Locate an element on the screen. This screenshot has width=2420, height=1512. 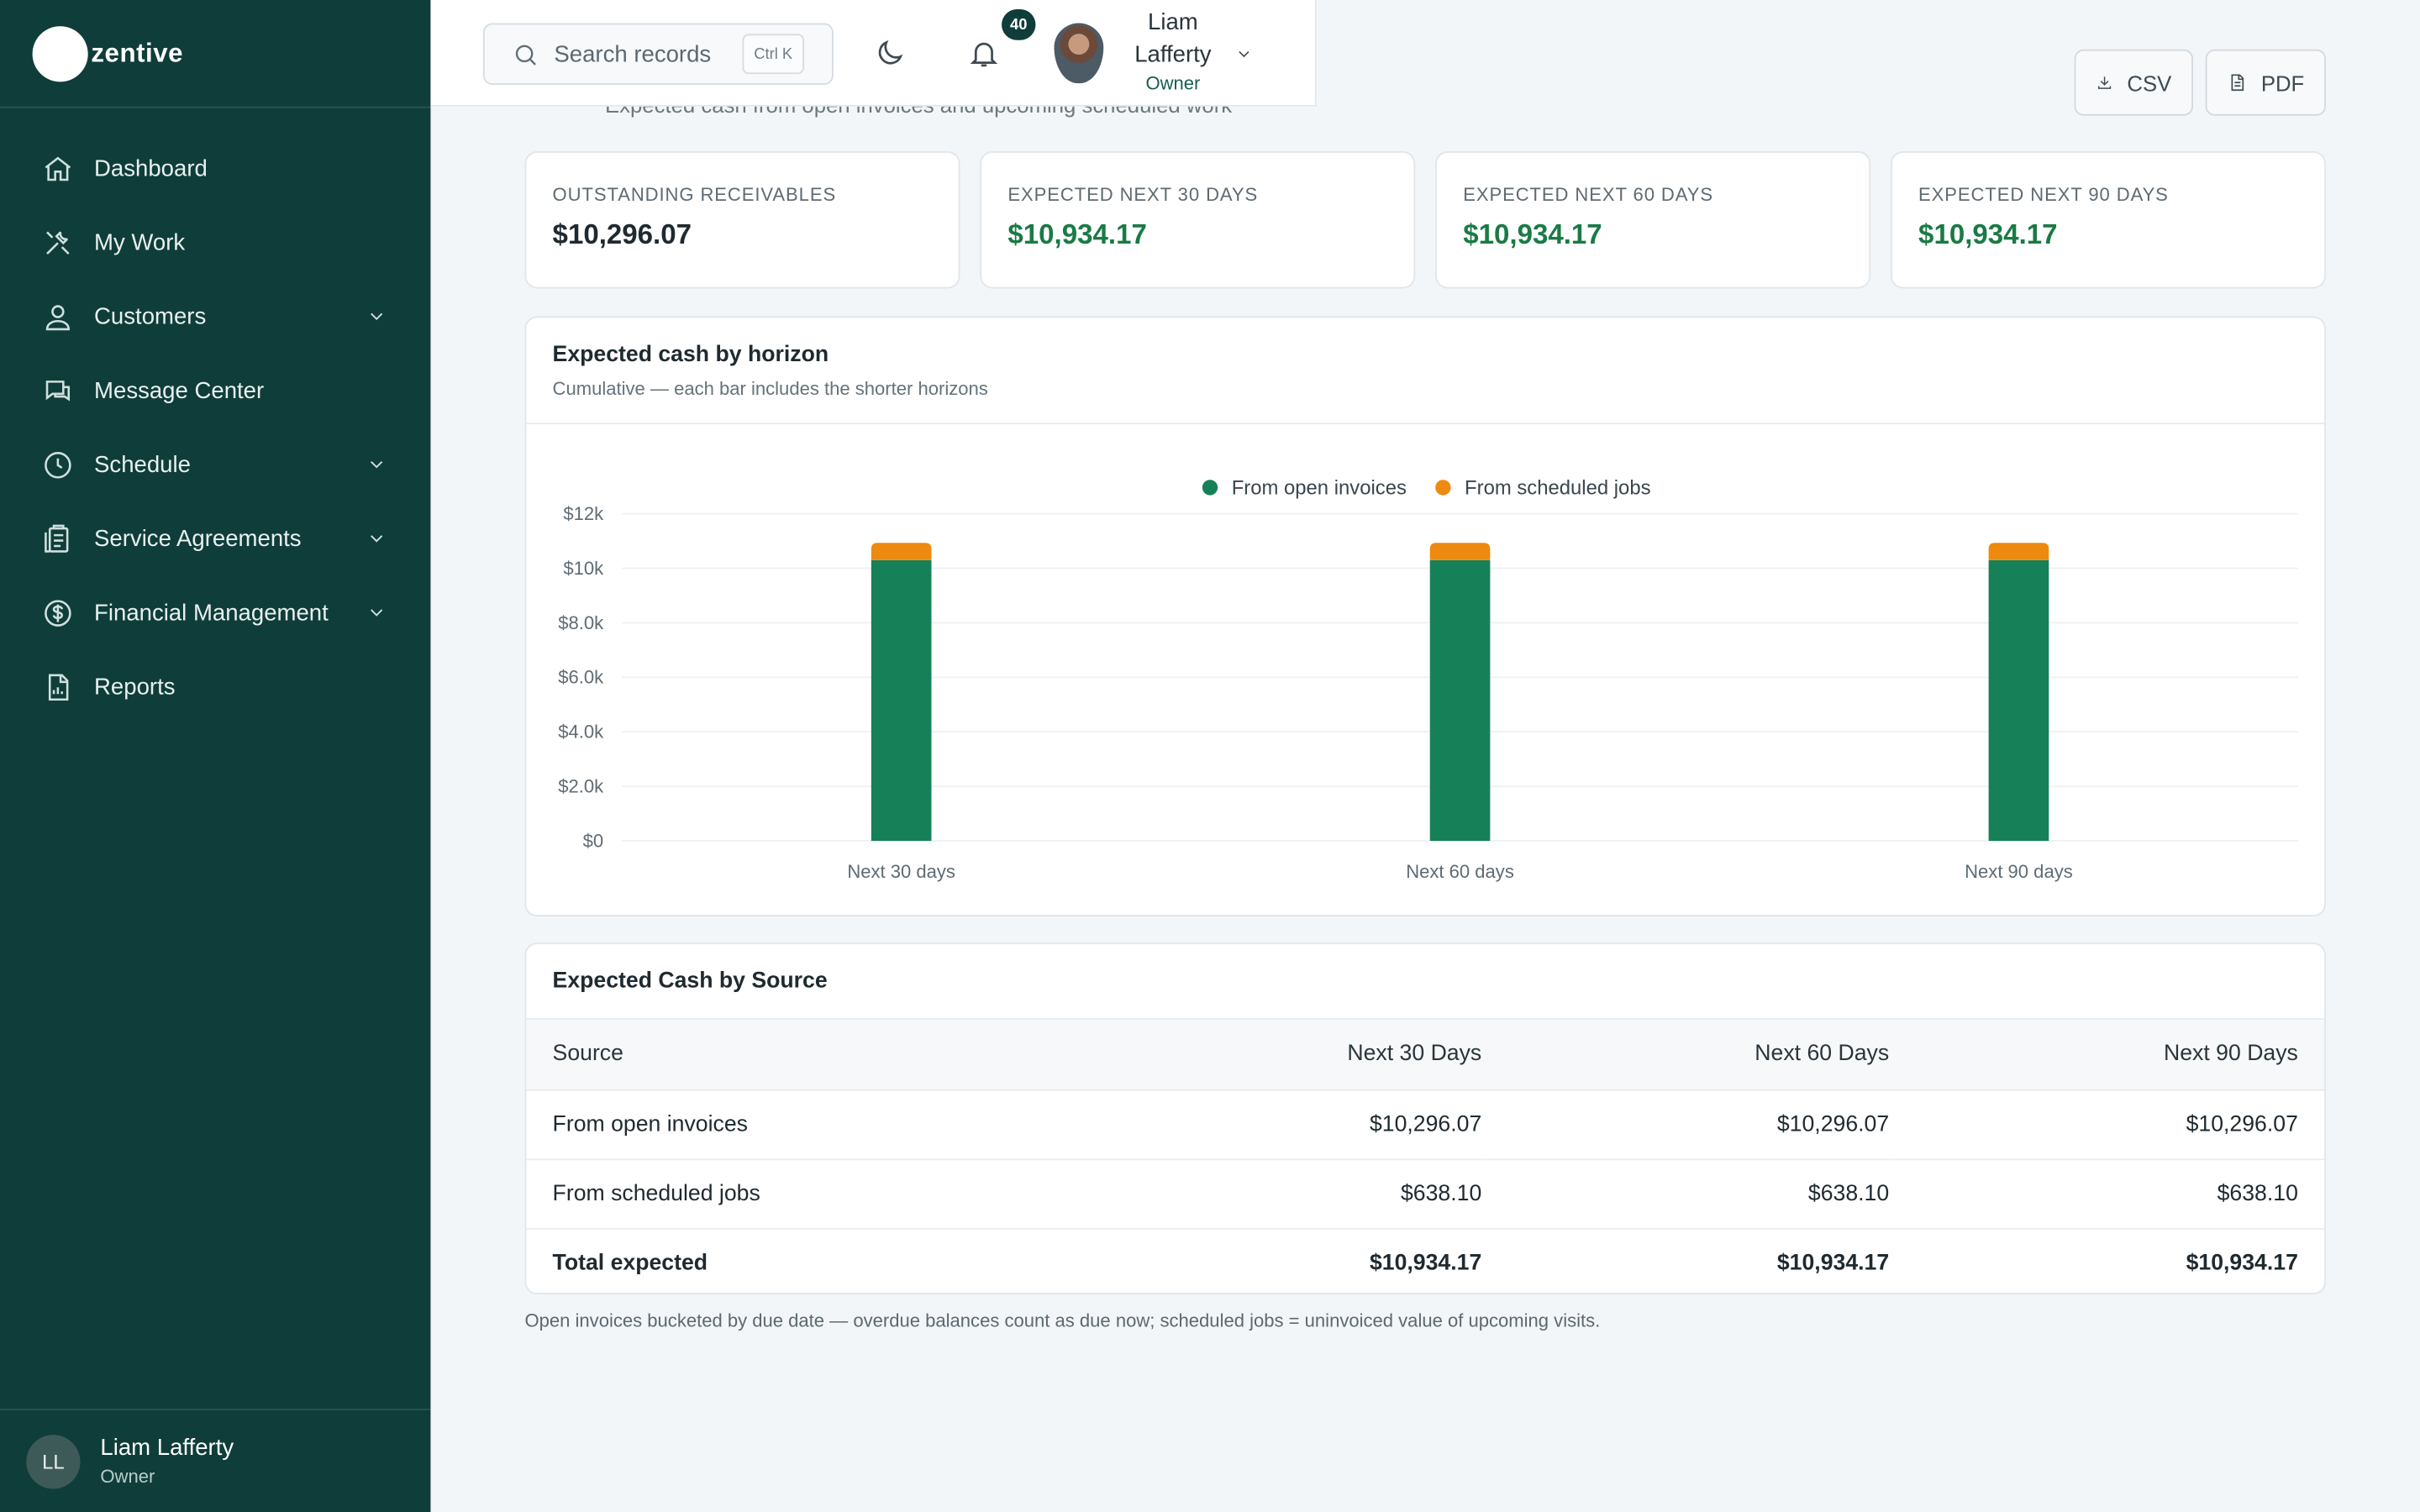
y-tick-label: $12k is located at coordinates (583, 513).